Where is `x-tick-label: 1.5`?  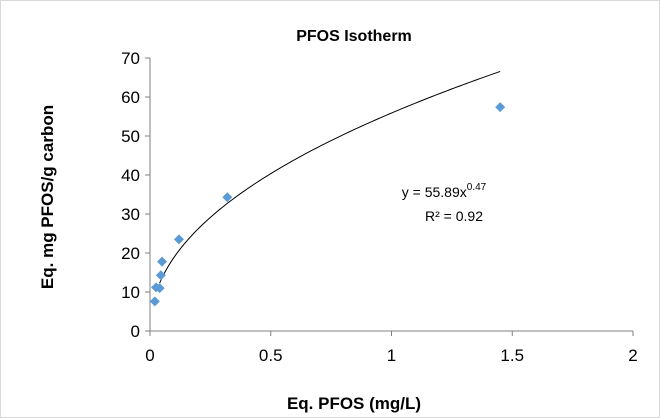 x-tick-label: 1.5 is located at coordinates (512, 355).